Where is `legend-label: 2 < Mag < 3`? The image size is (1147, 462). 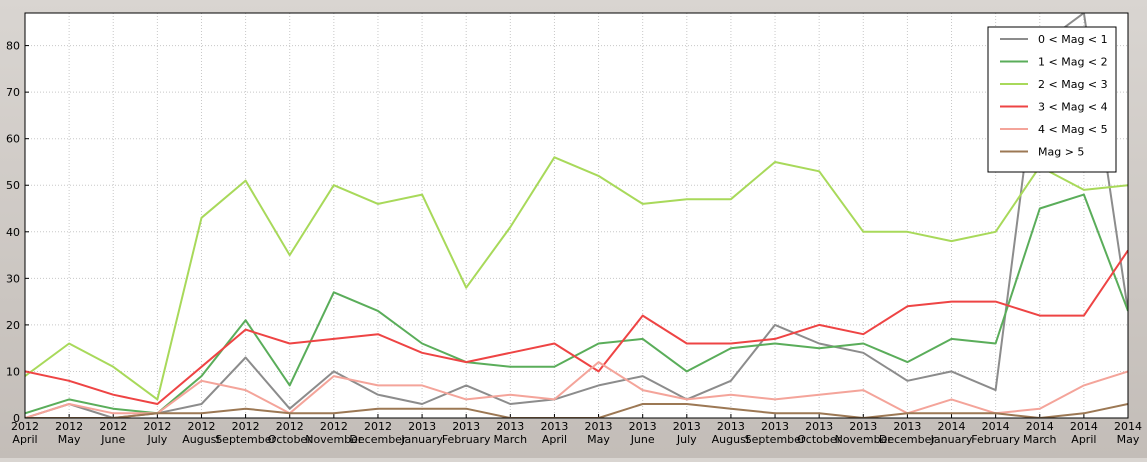
legend-label: 2 < Mag < 3 is located at coordinates (1073, 84).